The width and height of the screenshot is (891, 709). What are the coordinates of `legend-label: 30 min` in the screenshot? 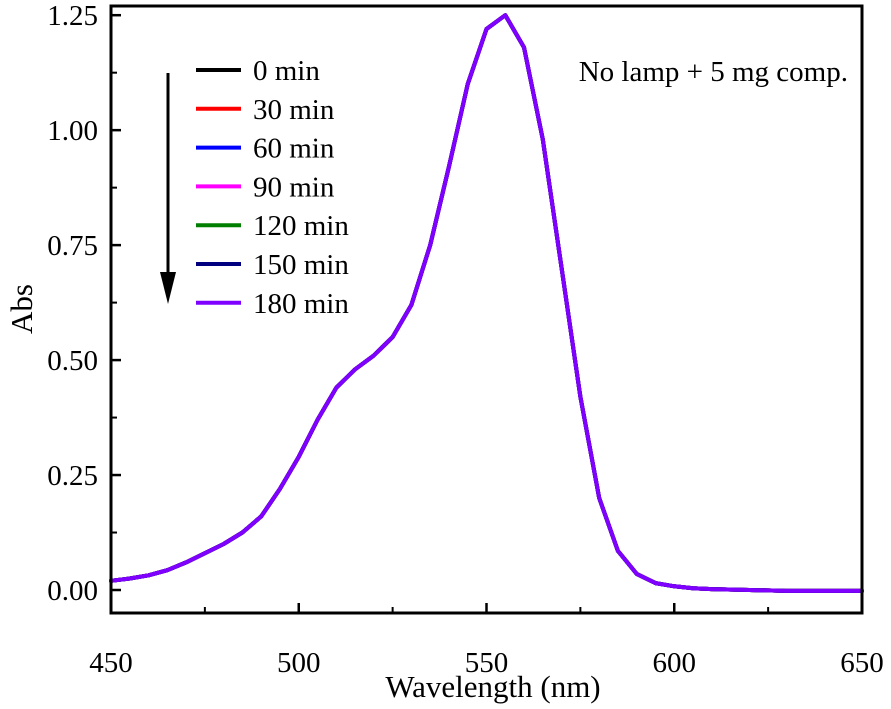 It's located at (294, 110).